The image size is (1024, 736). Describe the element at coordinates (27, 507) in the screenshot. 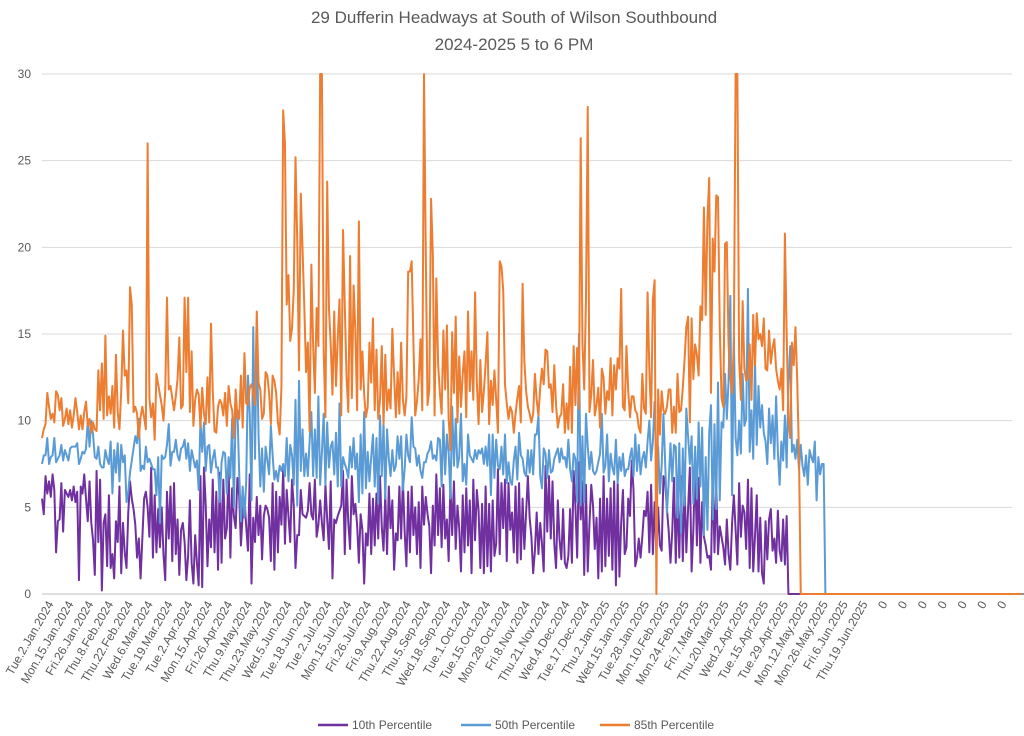

I see `y-tick-label: 5` at that location.